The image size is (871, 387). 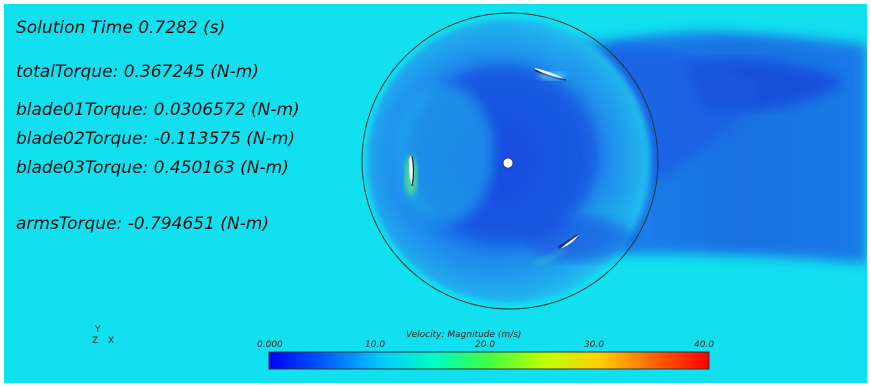 What do you see at coordinates (142, 224) in the screenshot?
I see `arms-torque-label: armsTorque: -0.794651 (N-m)` at bounding box center [142, 224].